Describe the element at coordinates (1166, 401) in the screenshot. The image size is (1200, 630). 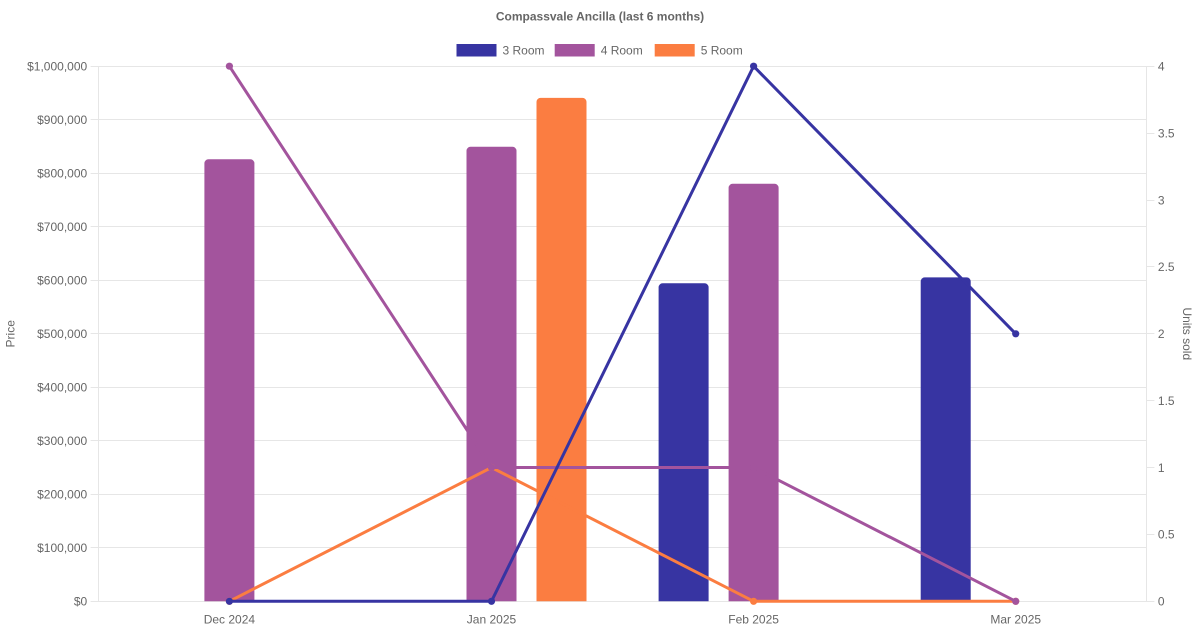
I see `svg-text: 1.5` at that location.